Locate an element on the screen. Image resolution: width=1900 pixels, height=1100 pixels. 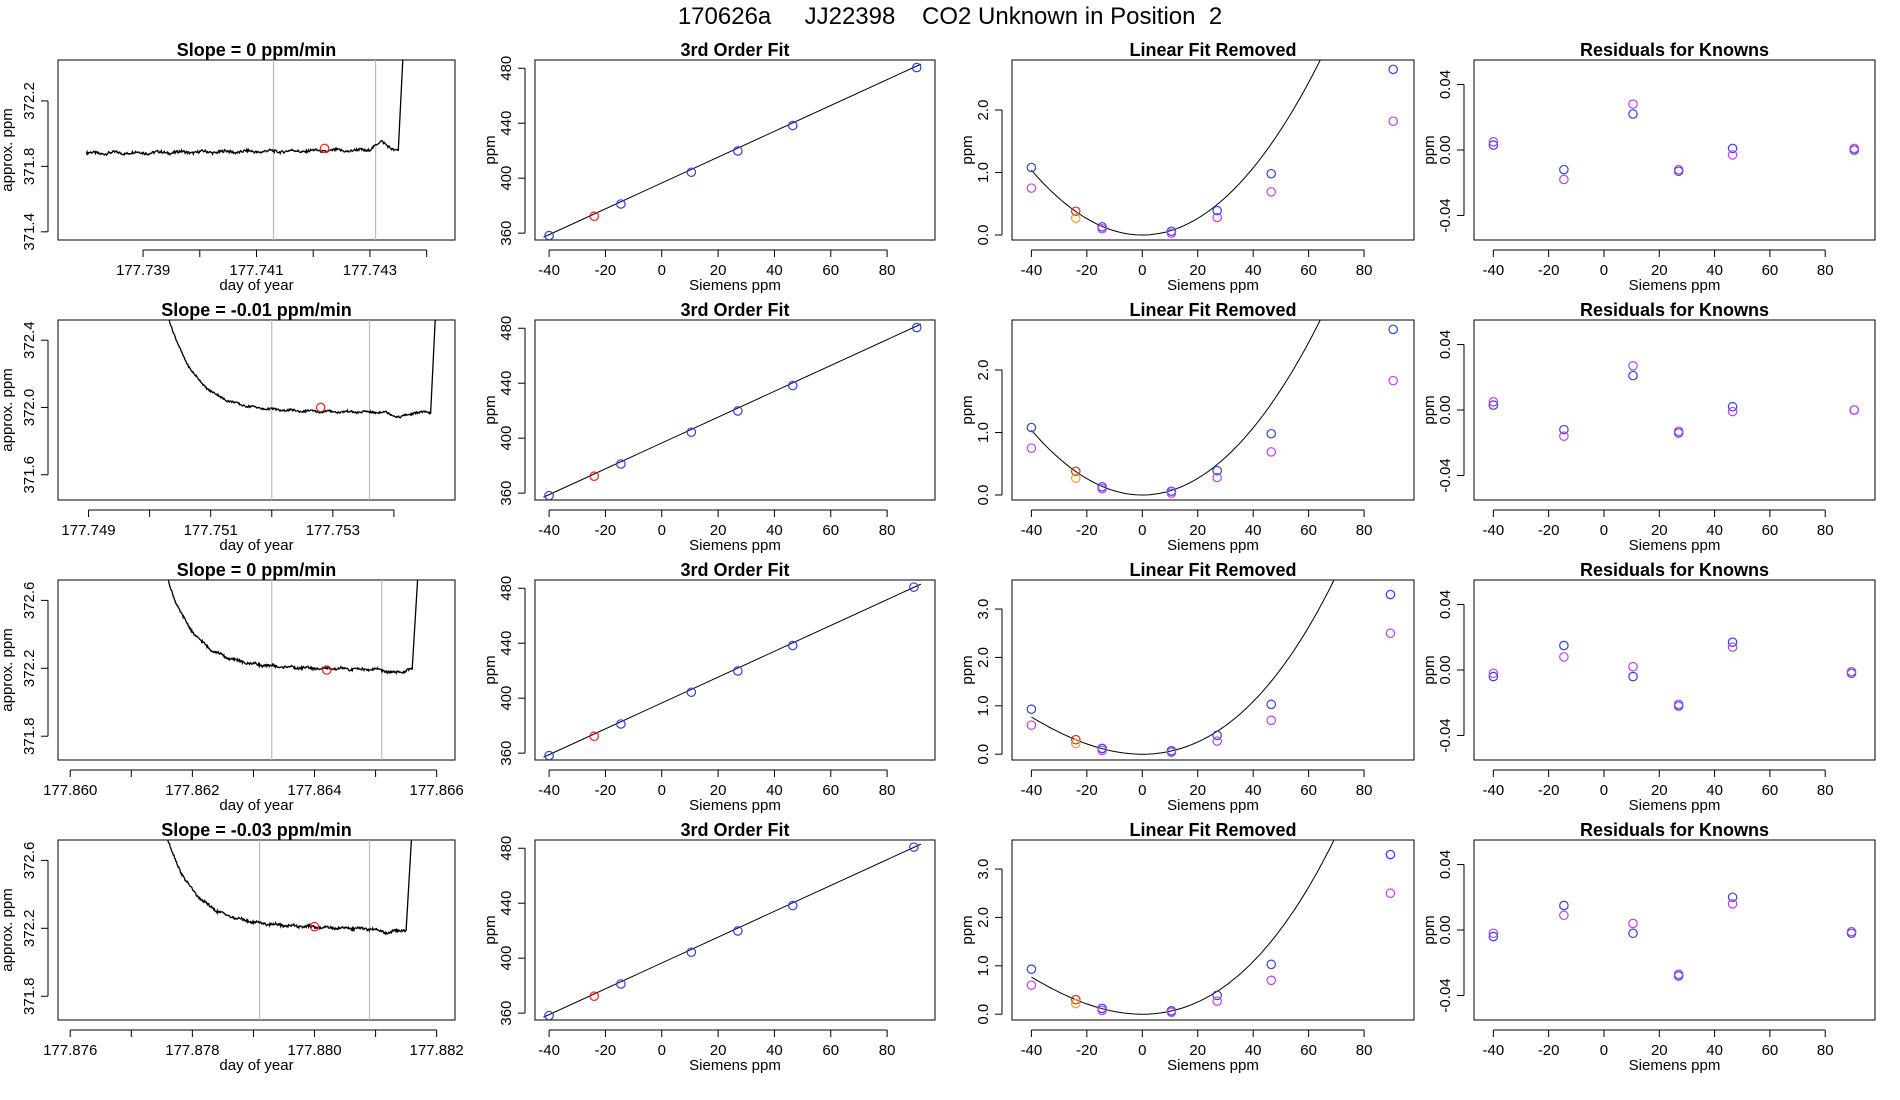
fit-line is located at coordinates (732, 670).